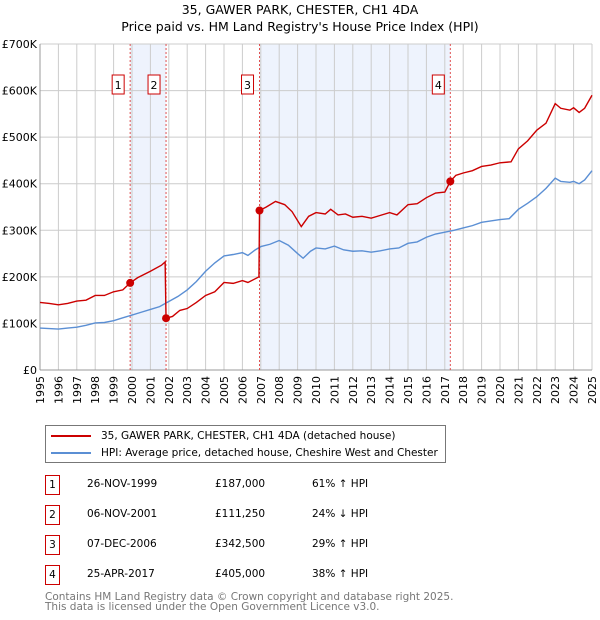  What do you see at coordinates (77, 390) in the screenshot?
I see `x-tick-label: 1997` at bounding box center [77, 390].